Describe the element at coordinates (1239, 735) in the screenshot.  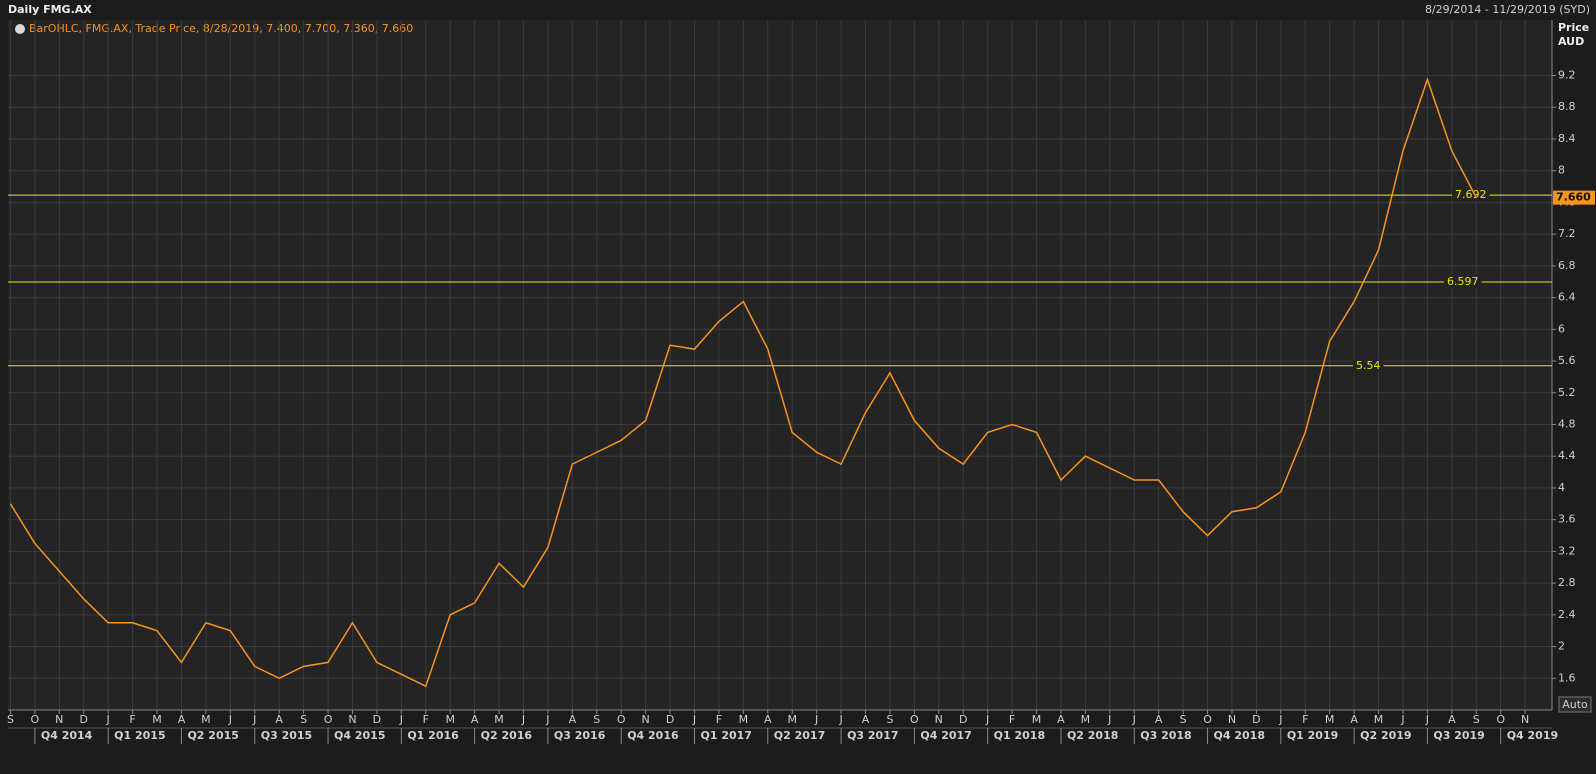
I see `quarter-label: Q4 2018` at that location.